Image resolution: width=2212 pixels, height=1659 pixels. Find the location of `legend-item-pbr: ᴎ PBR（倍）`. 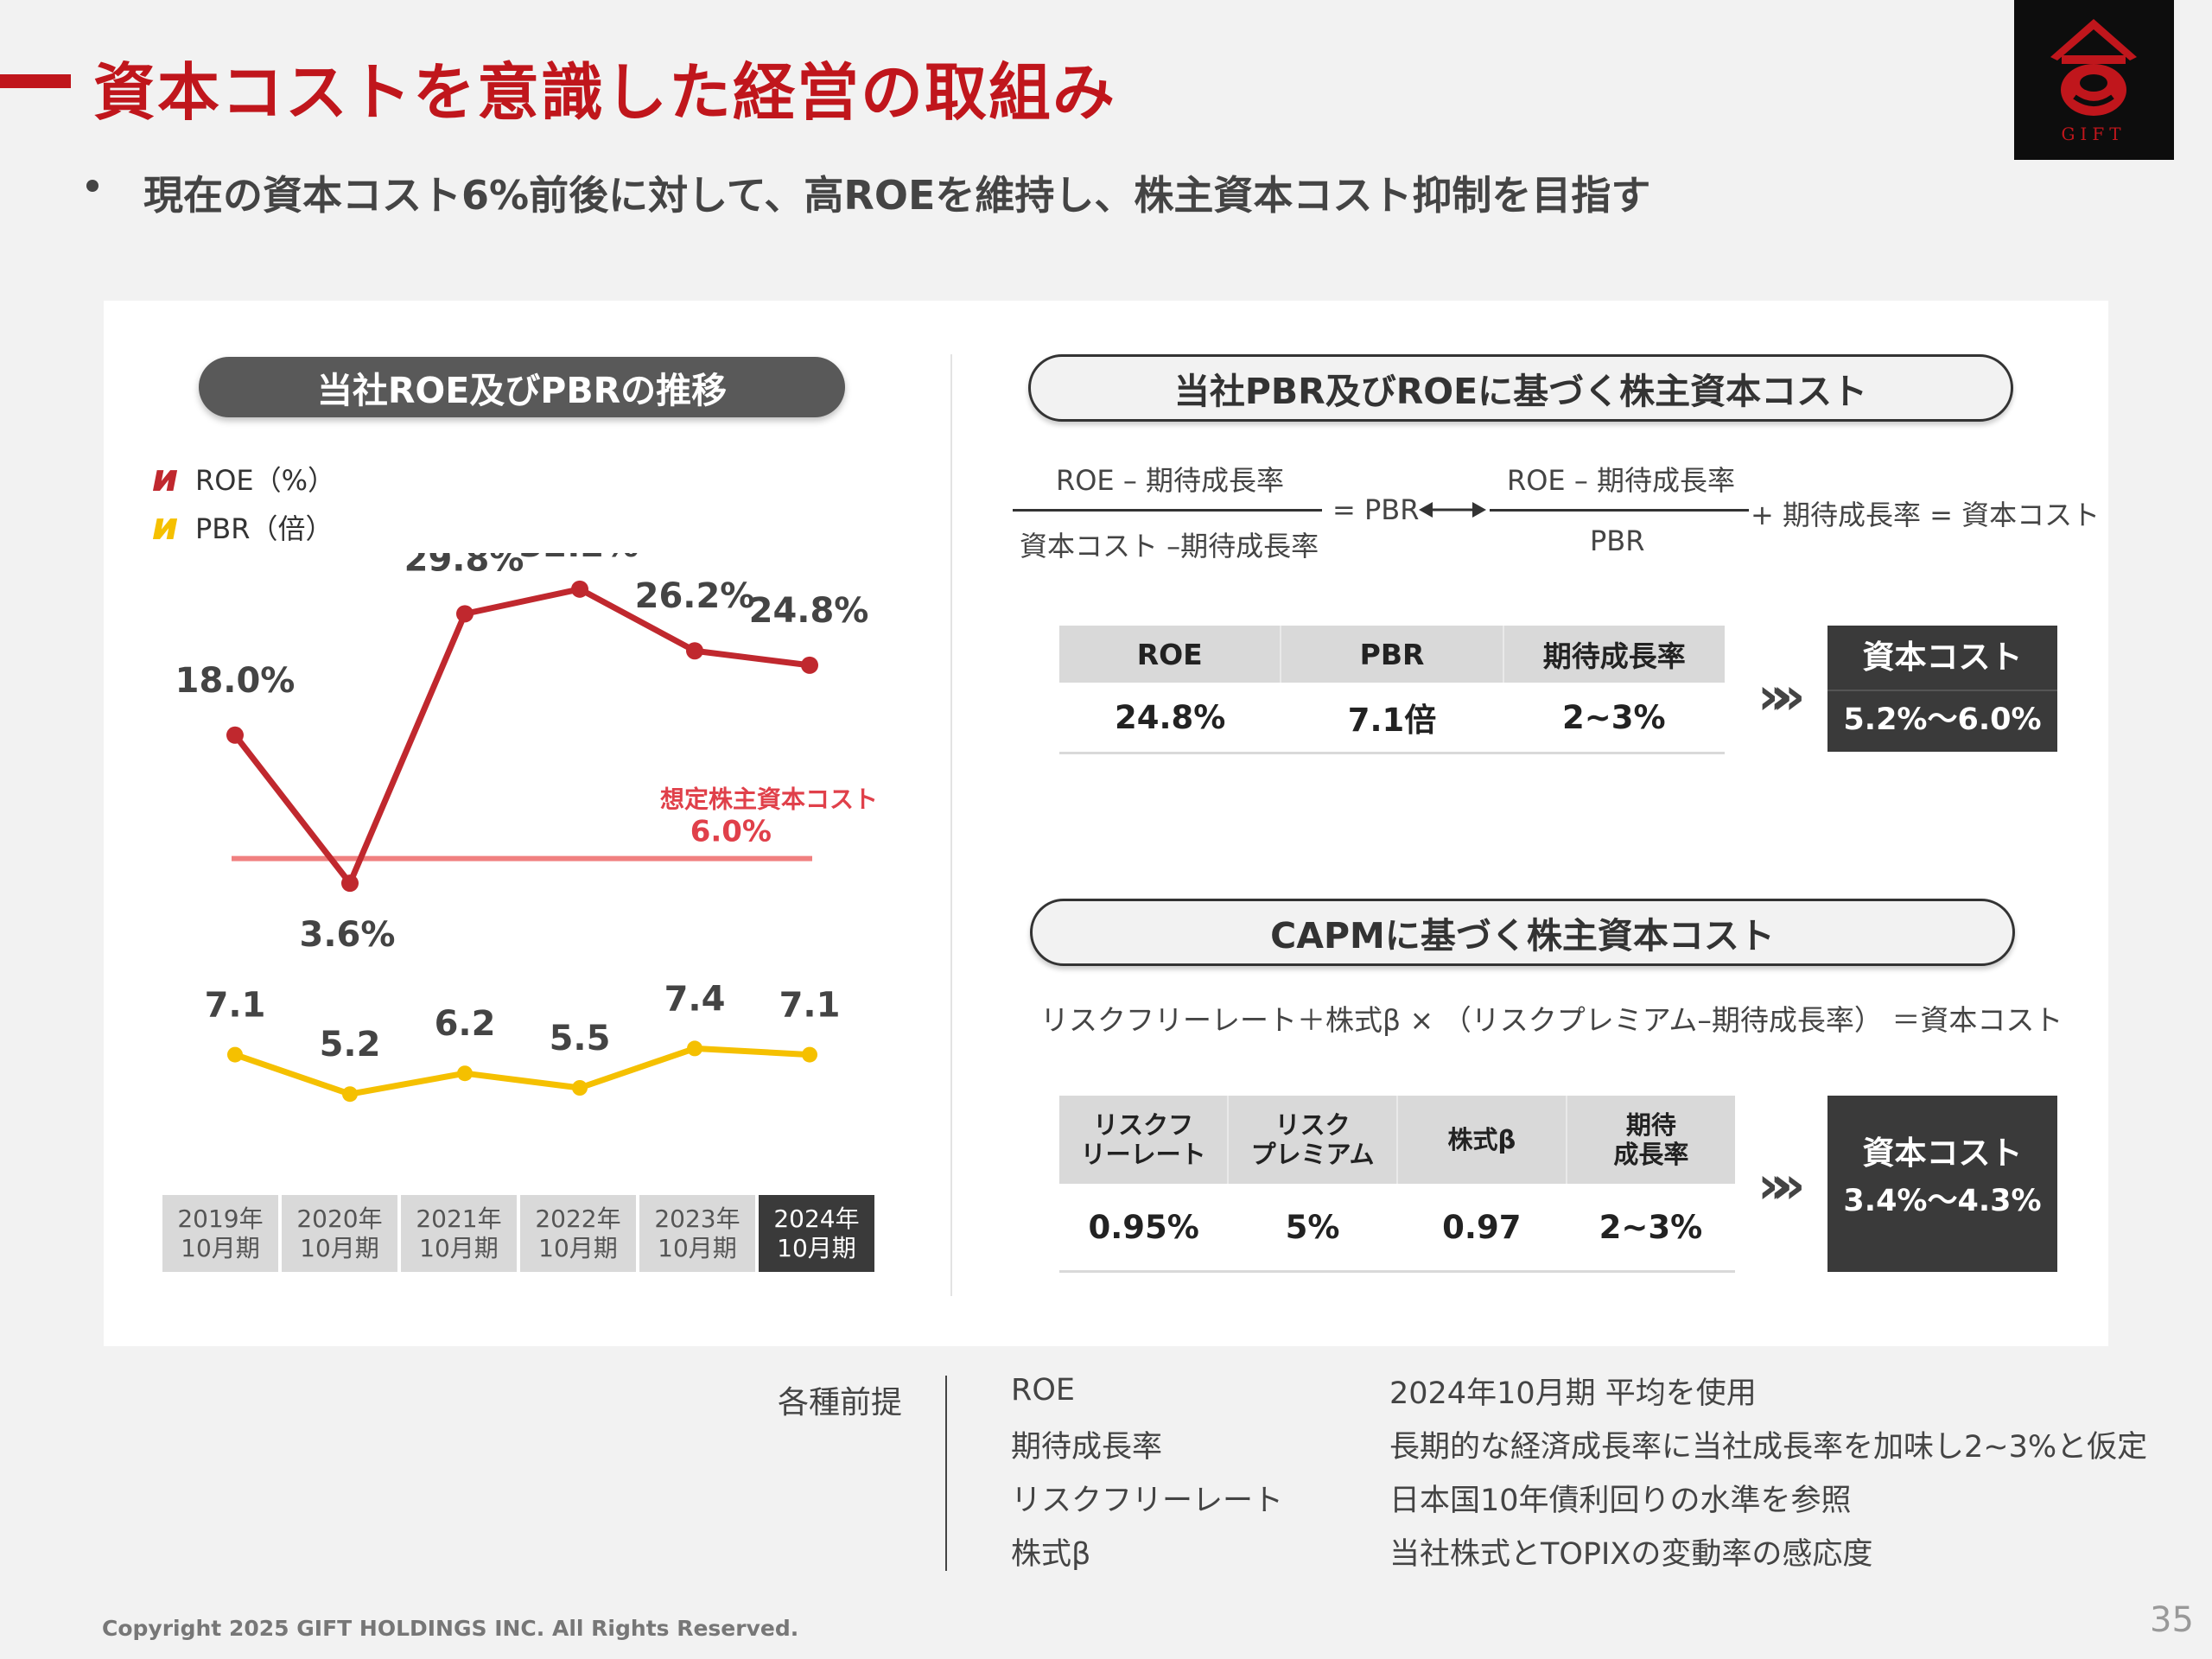

legend-item-pbr: ᴎ PBR（倍） is located at coordinates (241, 527).